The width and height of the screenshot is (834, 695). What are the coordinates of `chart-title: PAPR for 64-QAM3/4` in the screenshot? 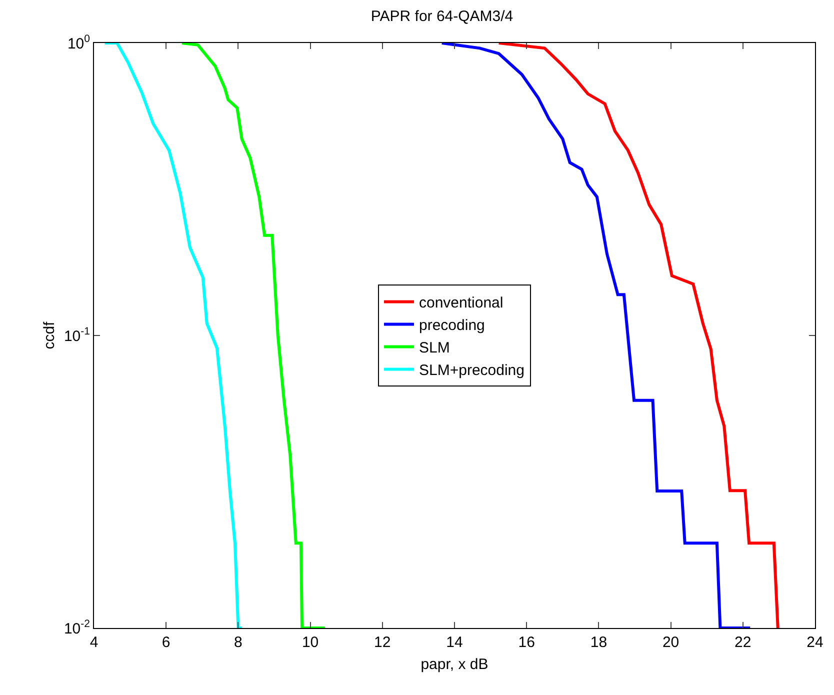 It's located at (442, 16).